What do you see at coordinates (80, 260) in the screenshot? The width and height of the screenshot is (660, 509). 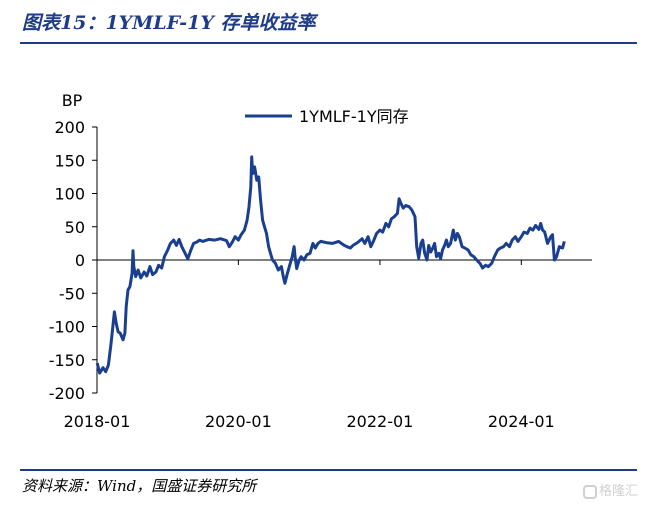 I see `y-tick-label: 0` at bounding box center [80, 260].